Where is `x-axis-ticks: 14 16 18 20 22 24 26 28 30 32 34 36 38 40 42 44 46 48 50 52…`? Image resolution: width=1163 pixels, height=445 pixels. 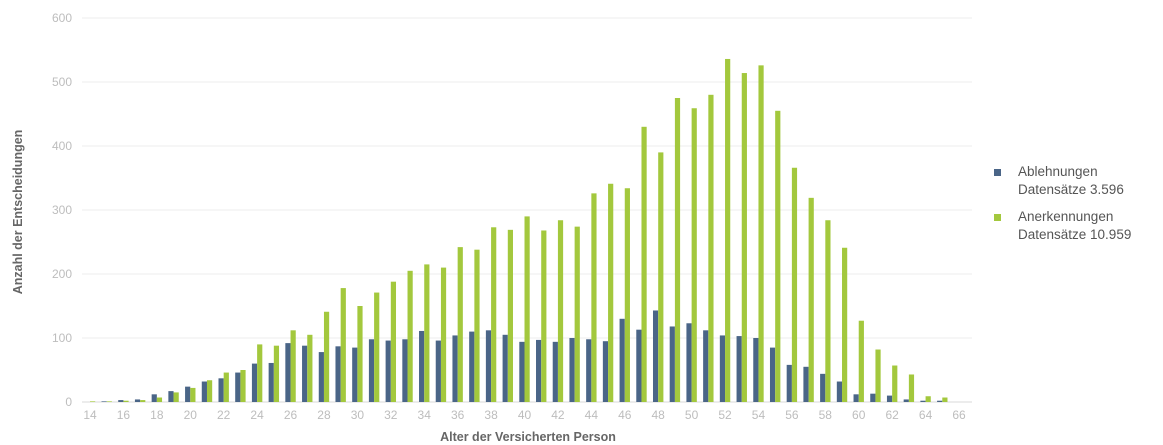 x-axis-ticks: 14 16 18 20 22 24 26 28 30 32 34 36 38 40 42 44 46 48 50 52… is located at coordinates (524, 415).